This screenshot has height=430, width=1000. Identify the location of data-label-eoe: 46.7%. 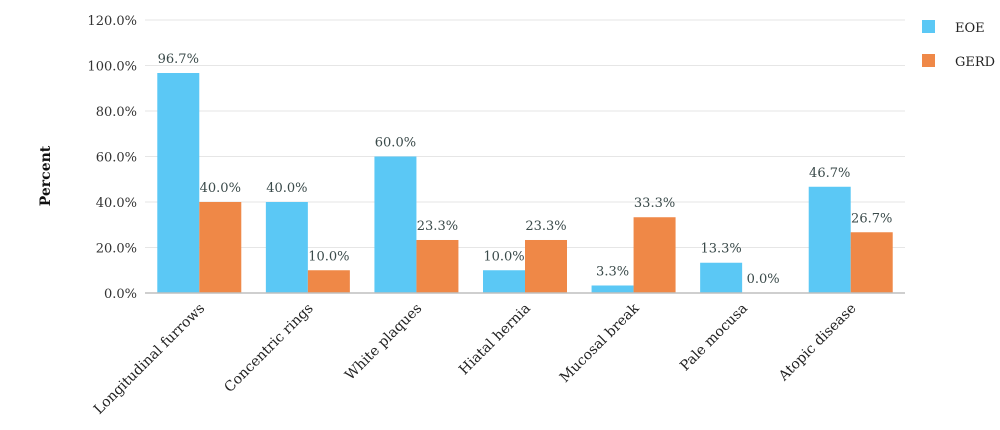
(829, 173).